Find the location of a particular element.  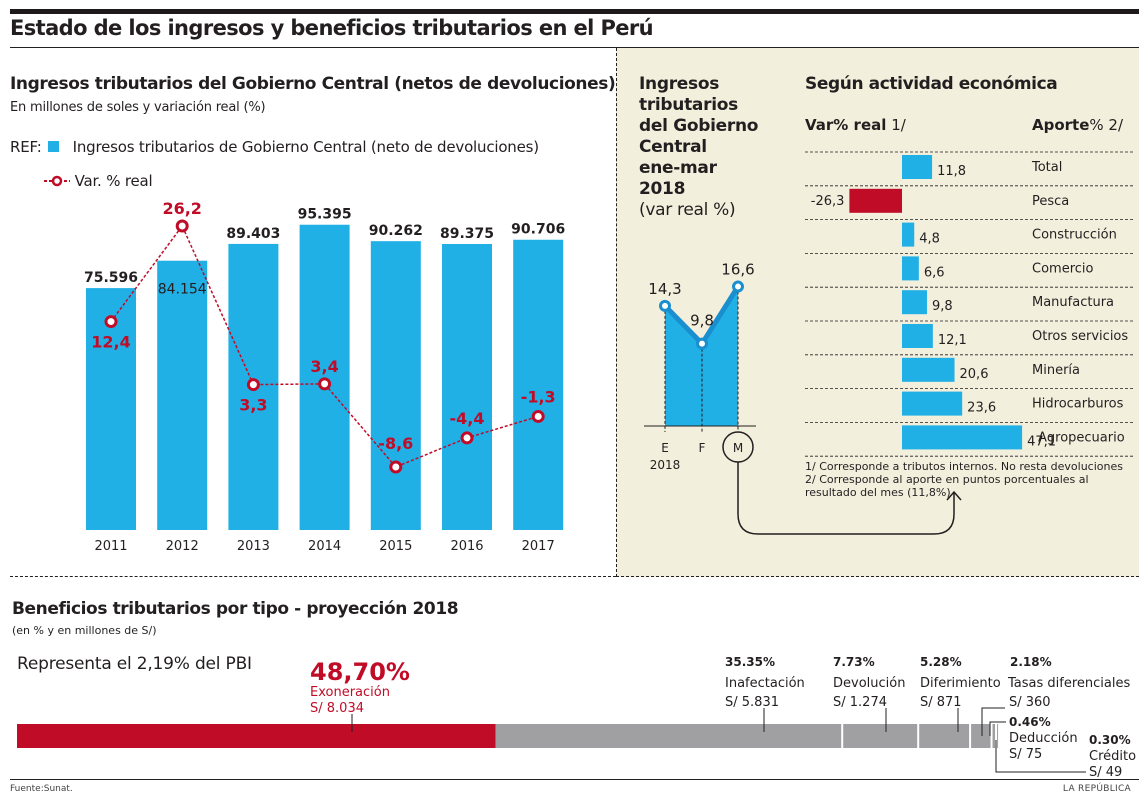

legend-line-label: Var. % real is located at coordinates (113, 181).